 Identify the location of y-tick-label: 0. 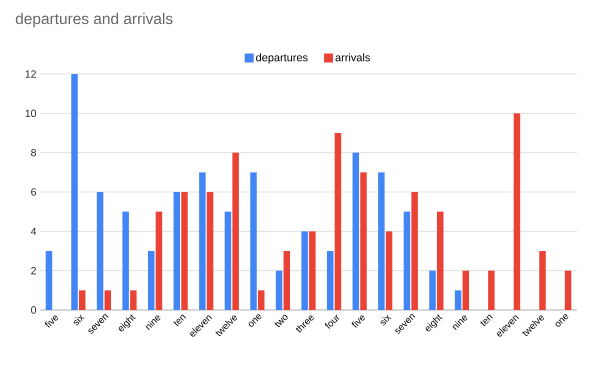
(33, 310).